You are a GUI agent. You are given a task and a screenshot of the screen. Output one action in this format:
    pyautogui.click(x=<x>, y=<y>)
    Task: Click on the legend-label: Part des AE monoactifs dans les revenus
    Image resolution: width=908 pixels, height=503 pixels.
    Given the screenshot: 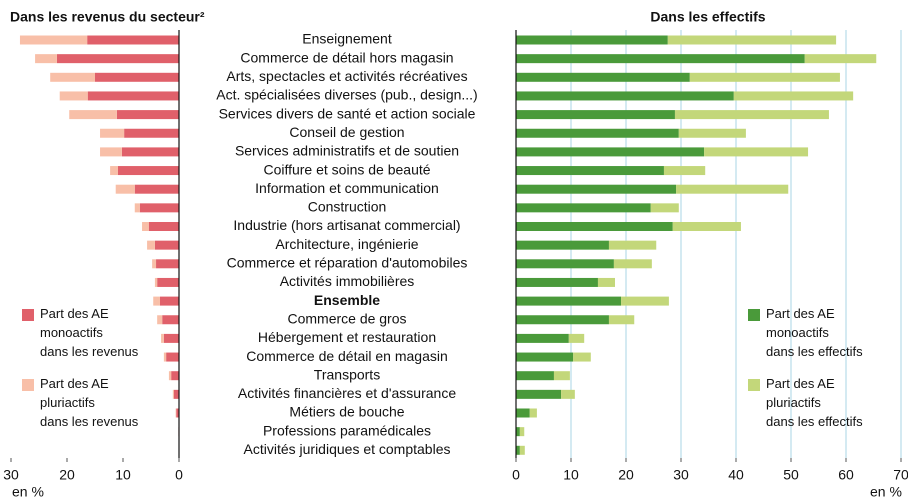 What is the action you would take?
    pyautogui.click(x=89, y=332)
    